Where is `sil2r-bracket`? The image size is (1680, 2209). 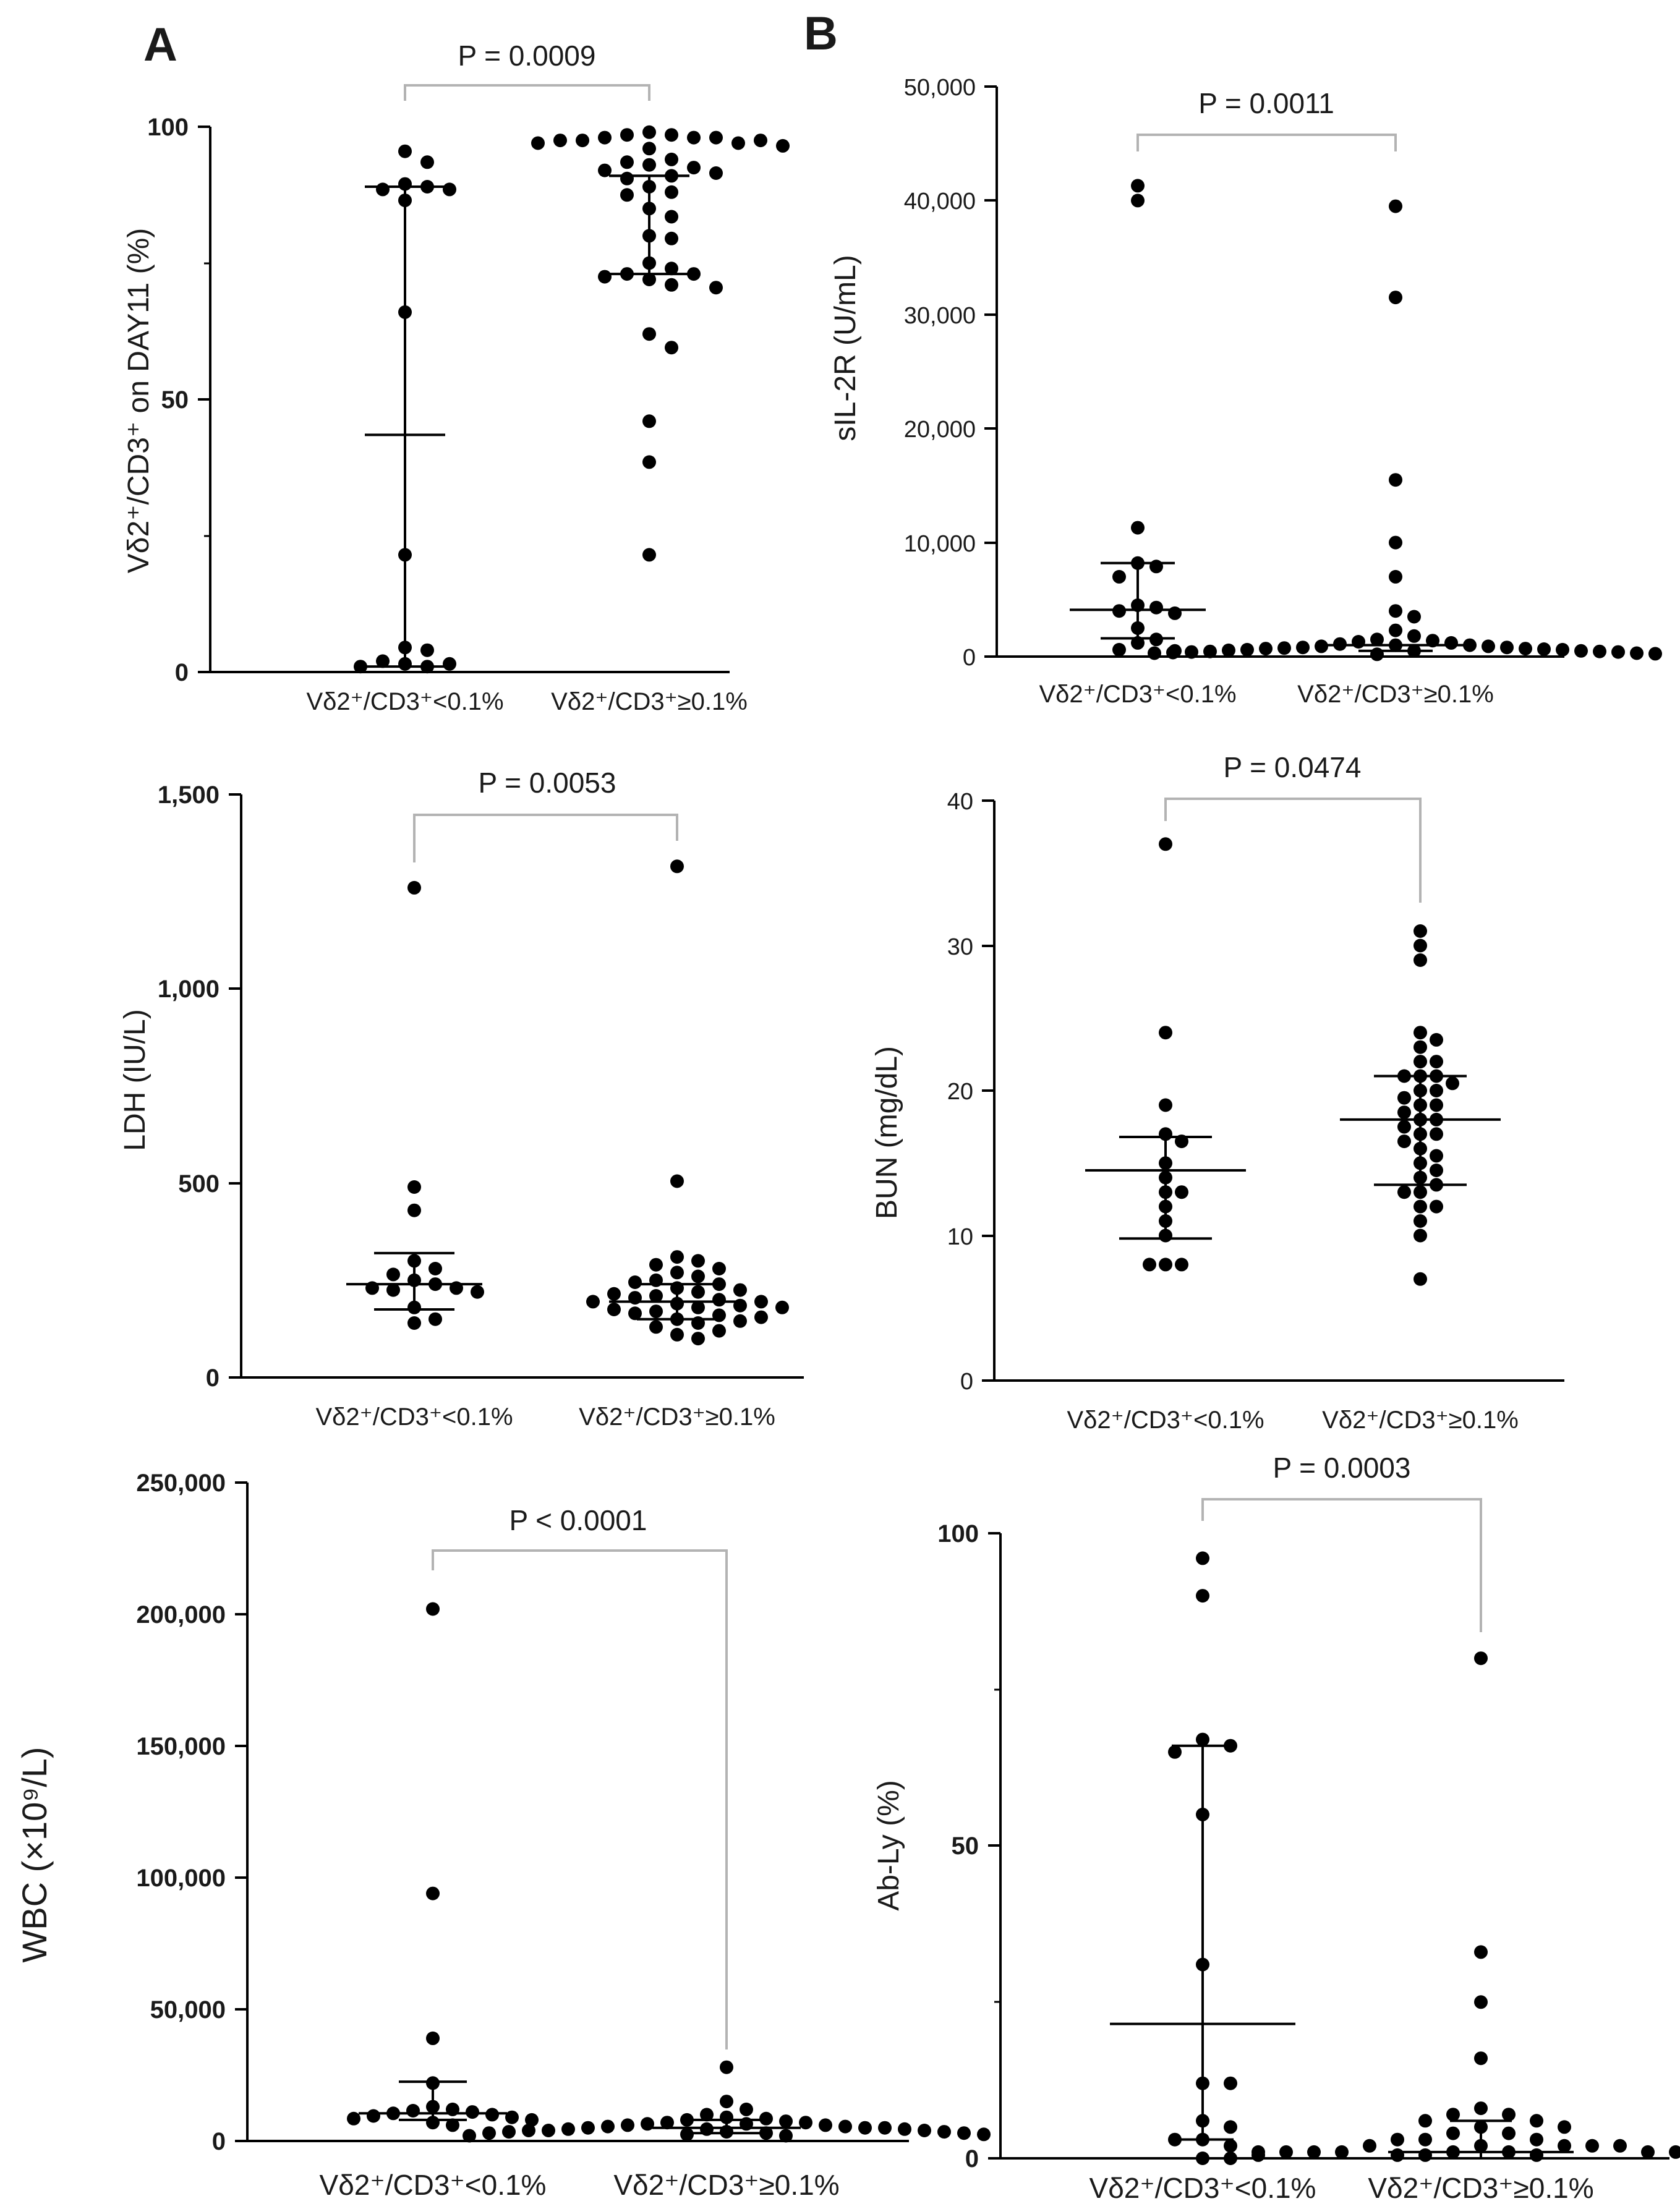
sil2r-bracket is located at coordinates (1266, 142).